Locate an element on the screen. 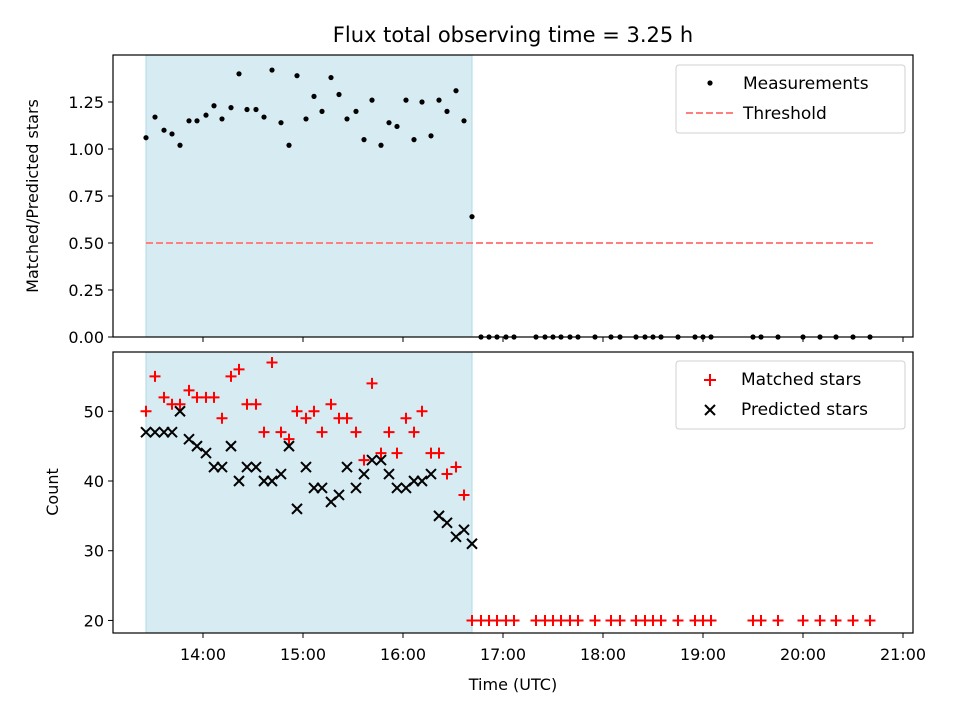 The image size is (960, 720). y-tick-label: 30 is located at coordinates (94, 551).